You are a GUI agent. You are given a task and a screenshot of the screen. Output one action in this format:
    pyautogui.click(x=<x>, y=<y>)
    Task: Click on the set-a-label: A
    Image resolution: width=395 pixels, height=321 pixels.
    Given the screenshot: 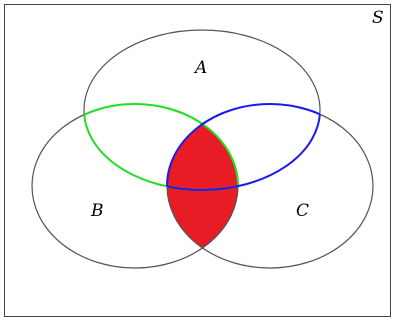 What is the action you would take?
    pyautogui.click(x=200, y=68)
    